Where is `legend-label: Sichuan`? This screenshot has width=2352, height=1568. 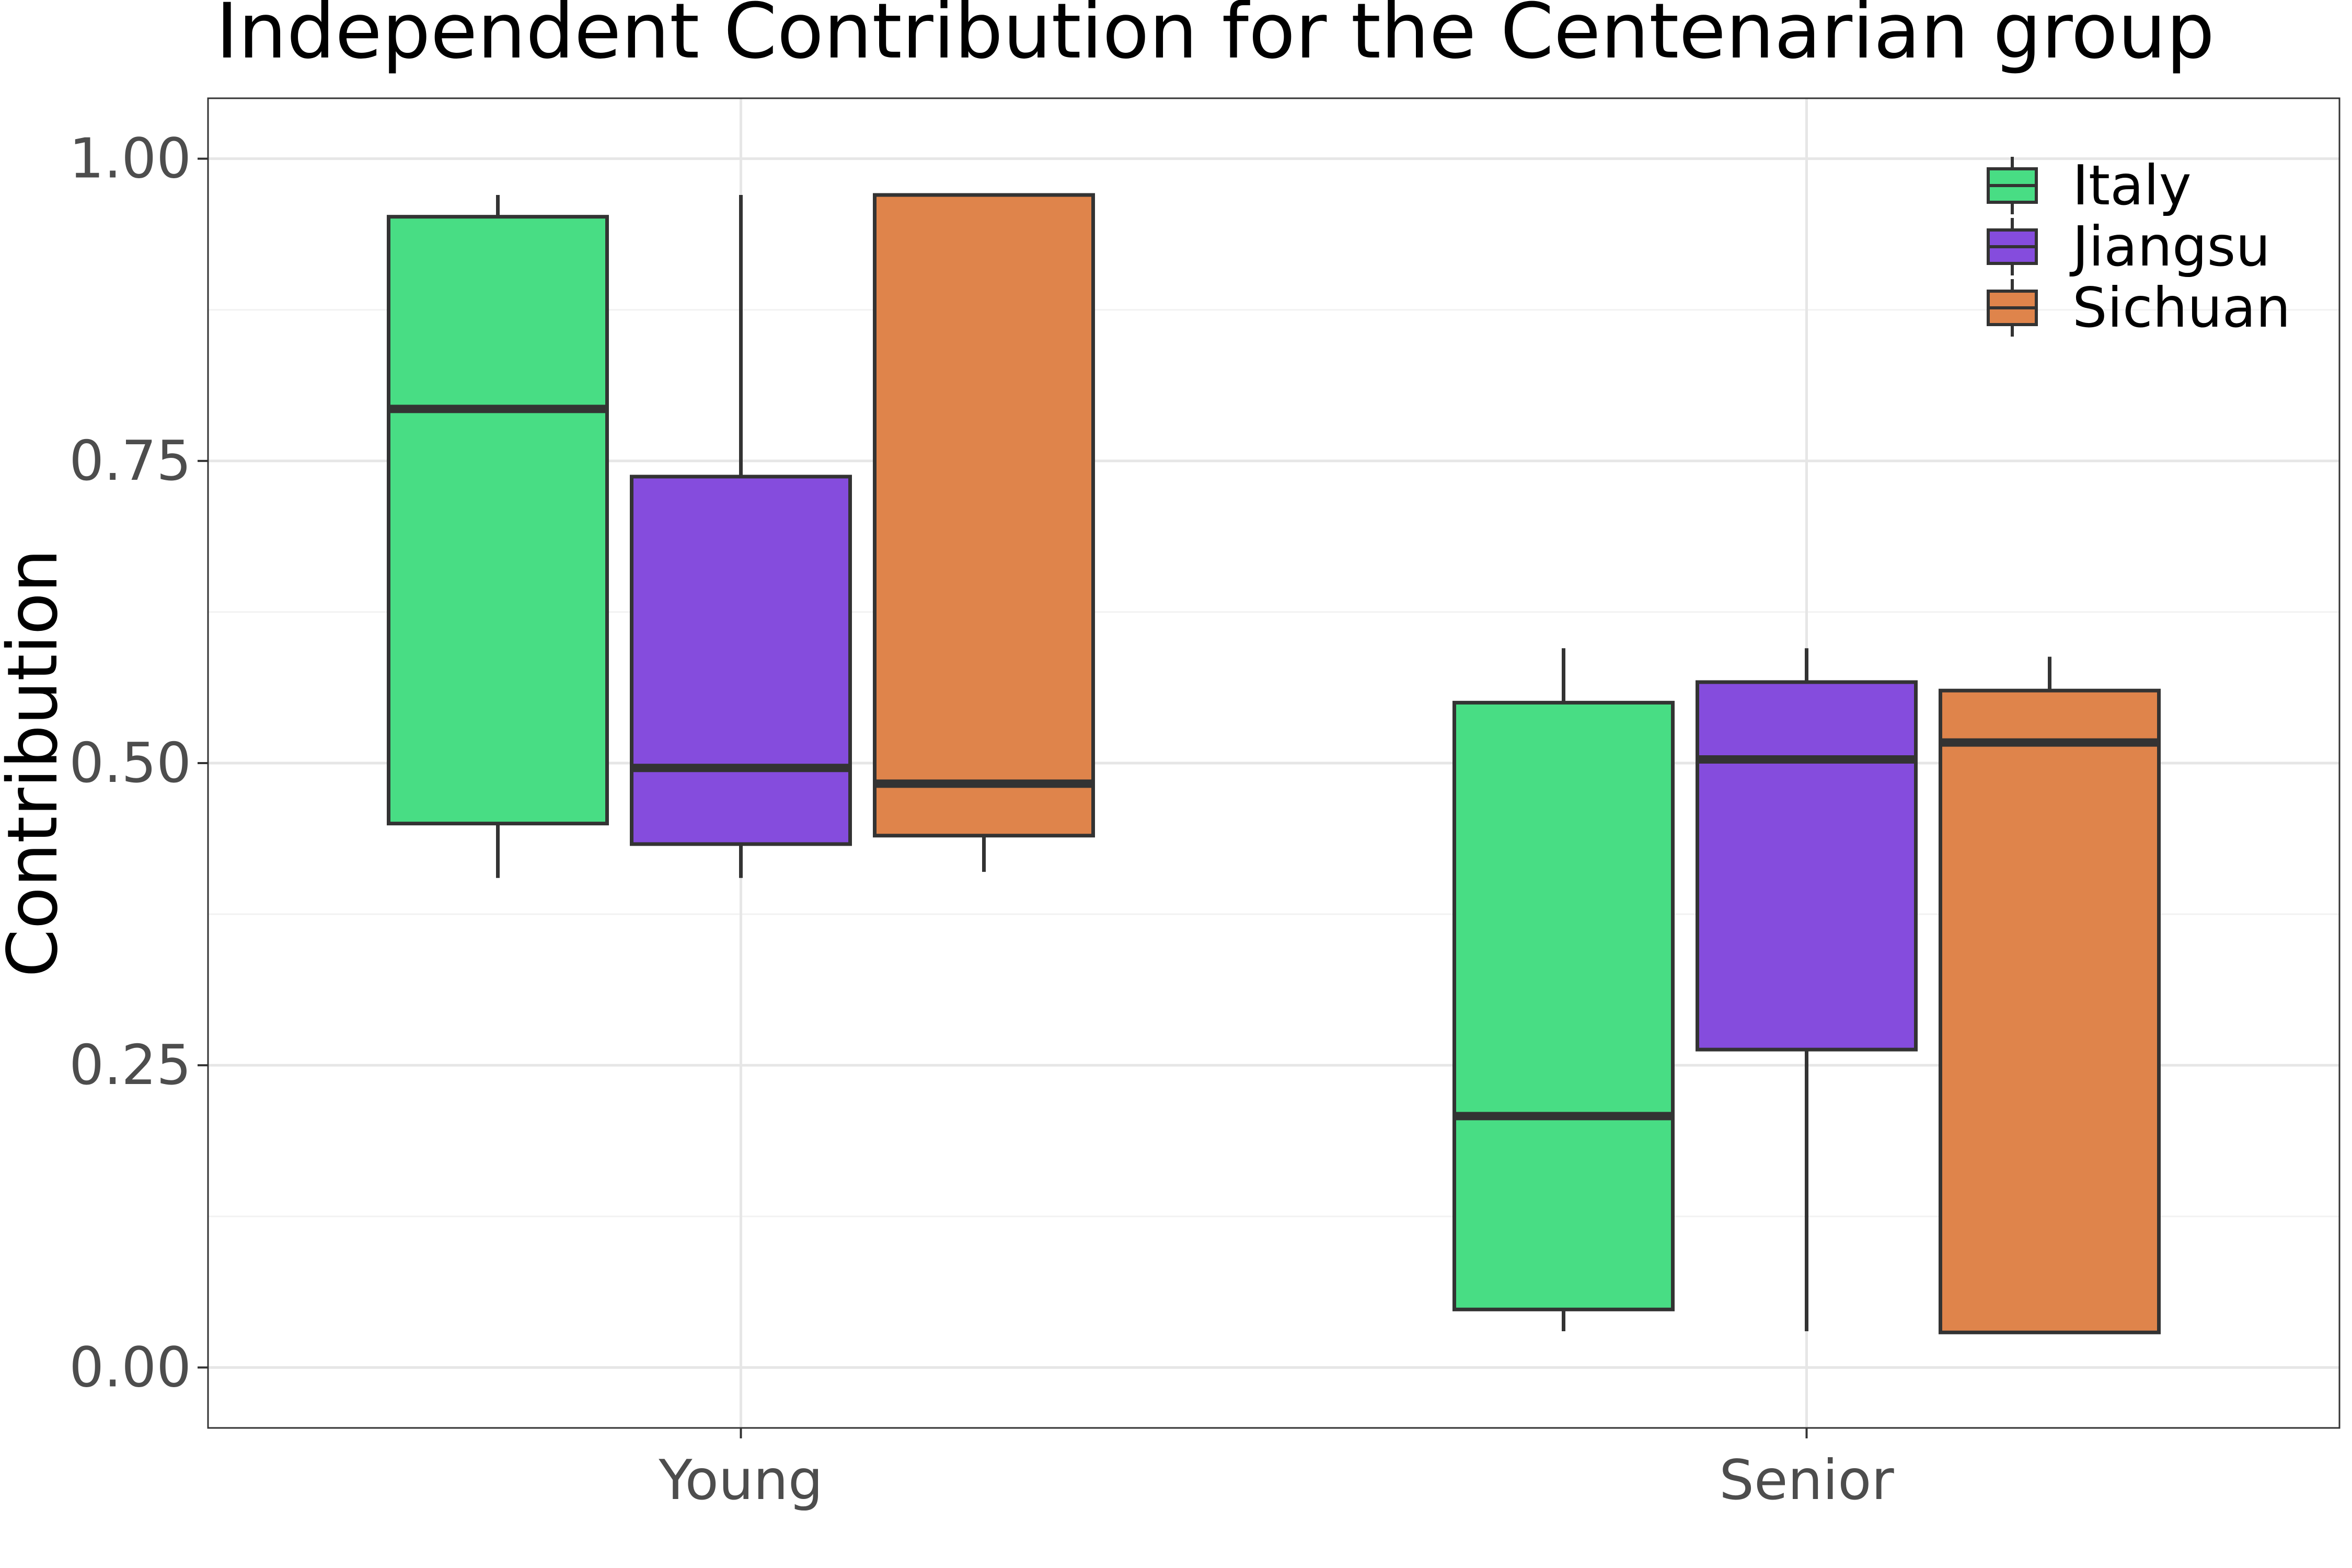 legend-label: Sichuan is located at coordinates (2181, 308).